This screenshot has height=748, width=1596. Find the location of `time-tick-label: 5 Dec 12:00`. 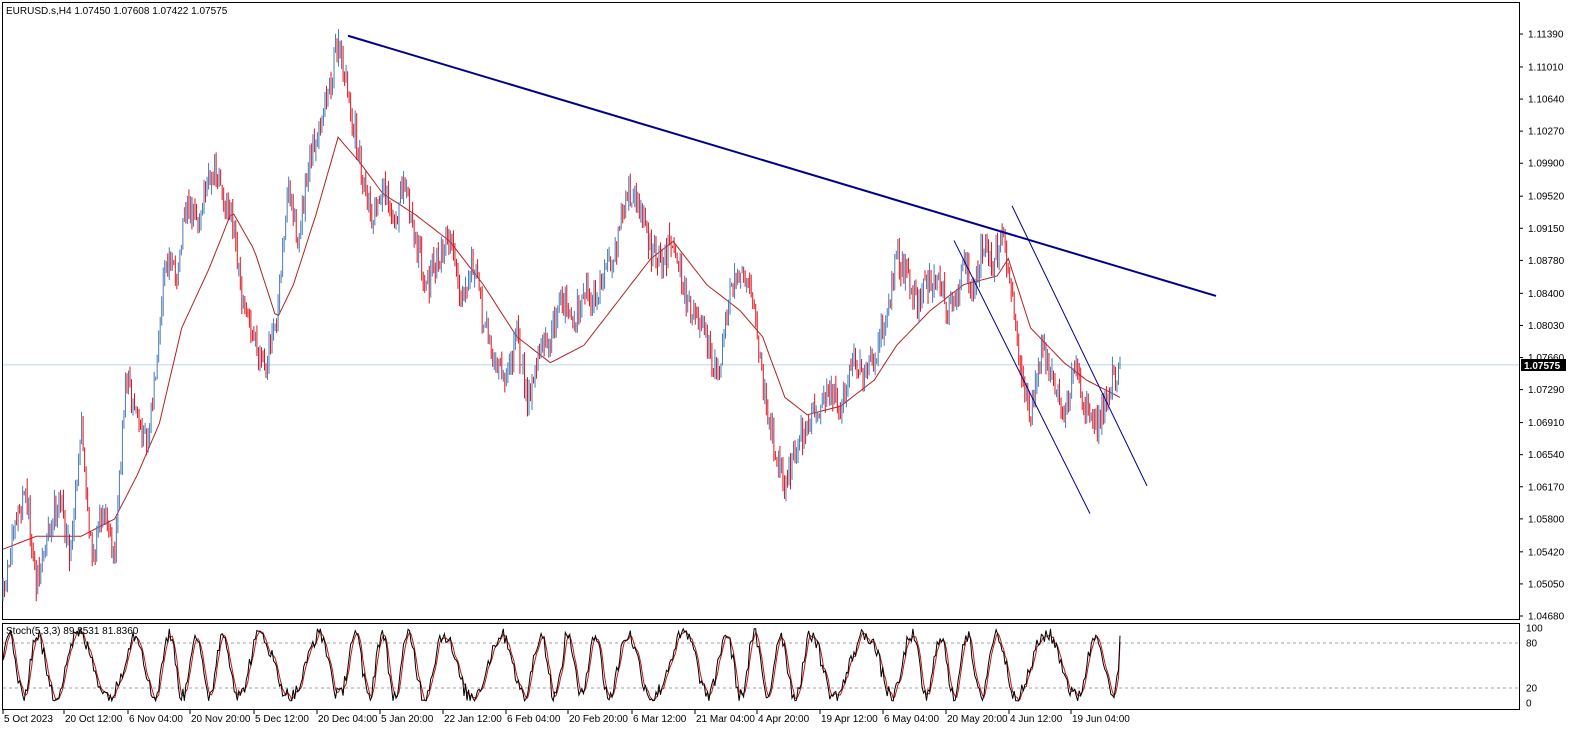

time-tick-label: 5 Dec 12:00 is located at coordinates (282, 719).